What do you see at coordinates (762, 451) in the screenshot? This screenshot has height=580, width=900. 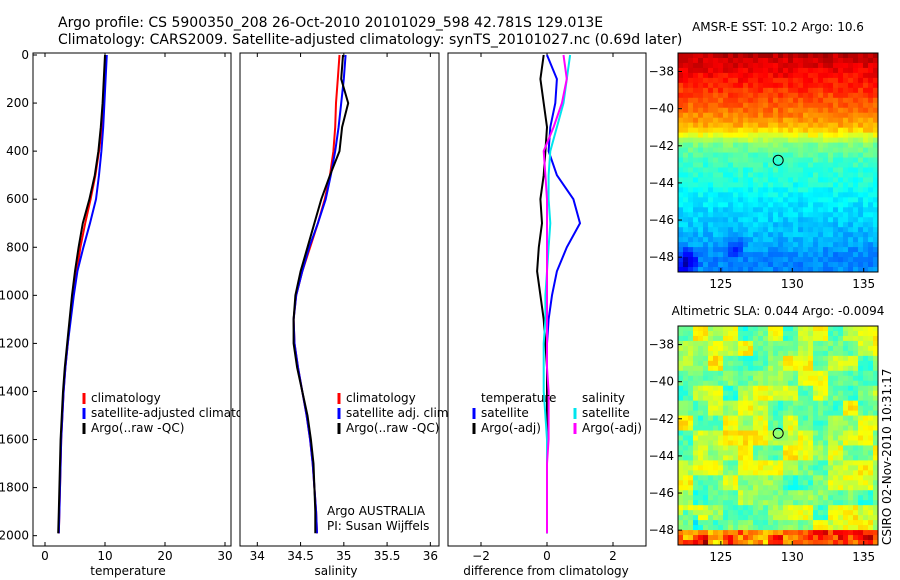 I see `sla-map-ticks: 125 130 135−38−40−42−44−46−48` at bounding box center [762, 451].